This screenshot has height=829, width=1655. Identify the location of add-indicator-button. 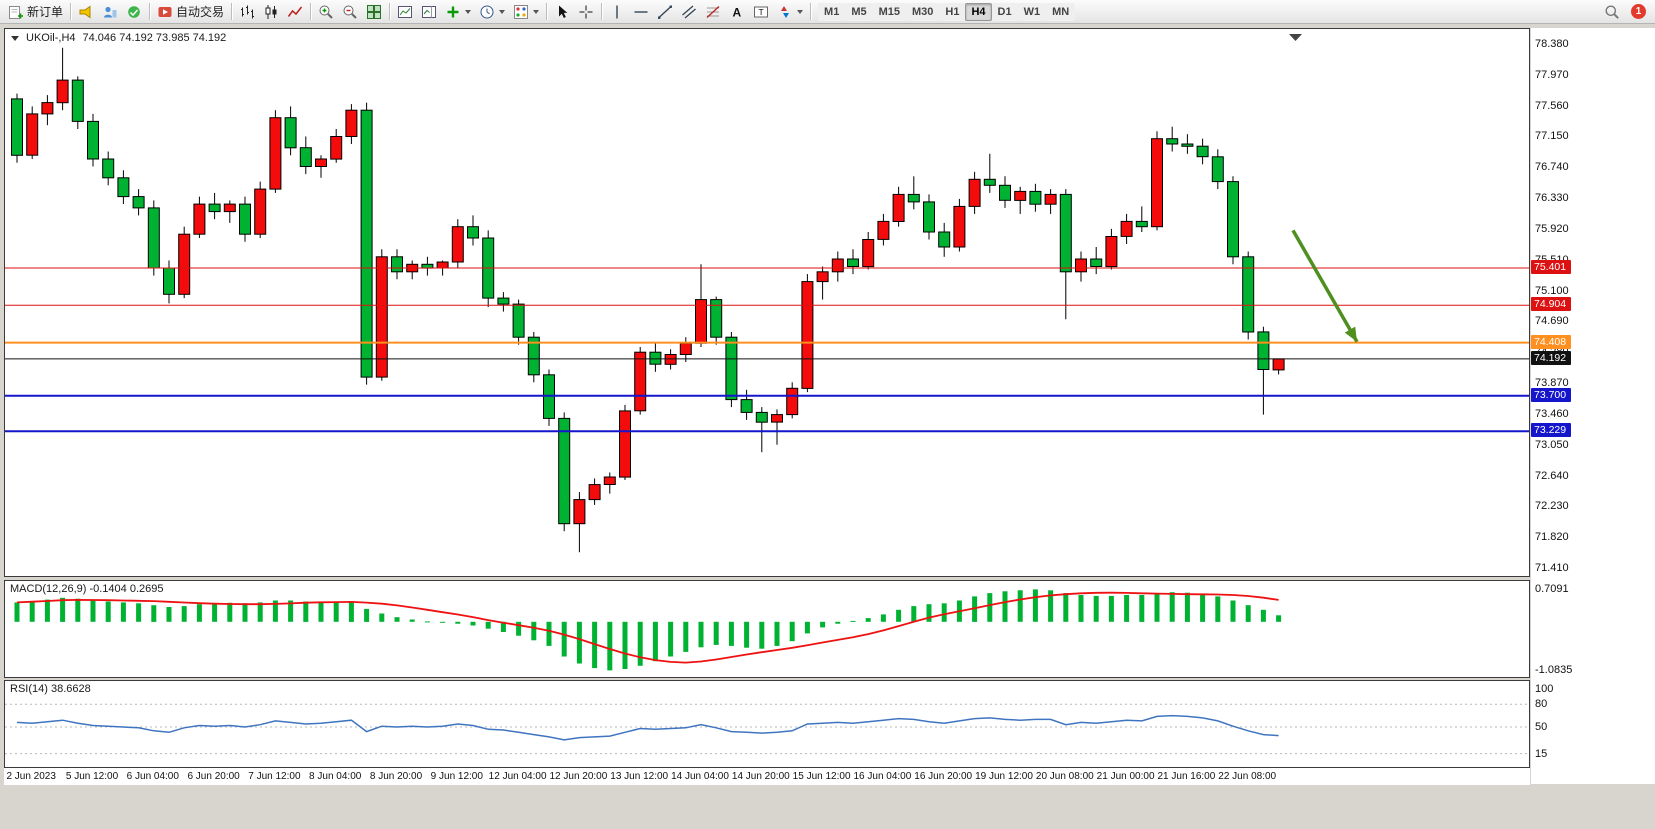
(458, 11).